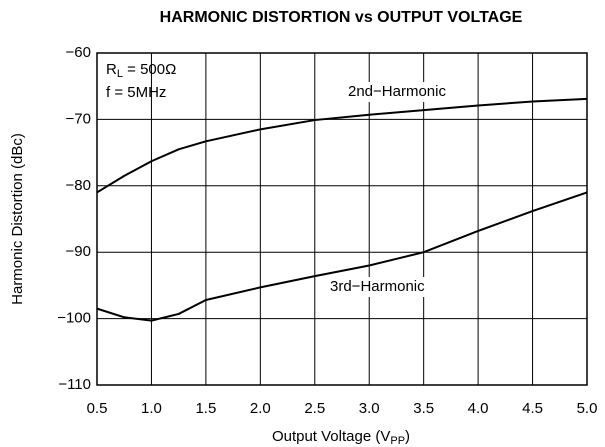 This screenshot has width=605, height=447. What do you see at coordinates (78, 118) in the screenshot?
I see `y-tick-label: −70` at bounding box center [78, 118].